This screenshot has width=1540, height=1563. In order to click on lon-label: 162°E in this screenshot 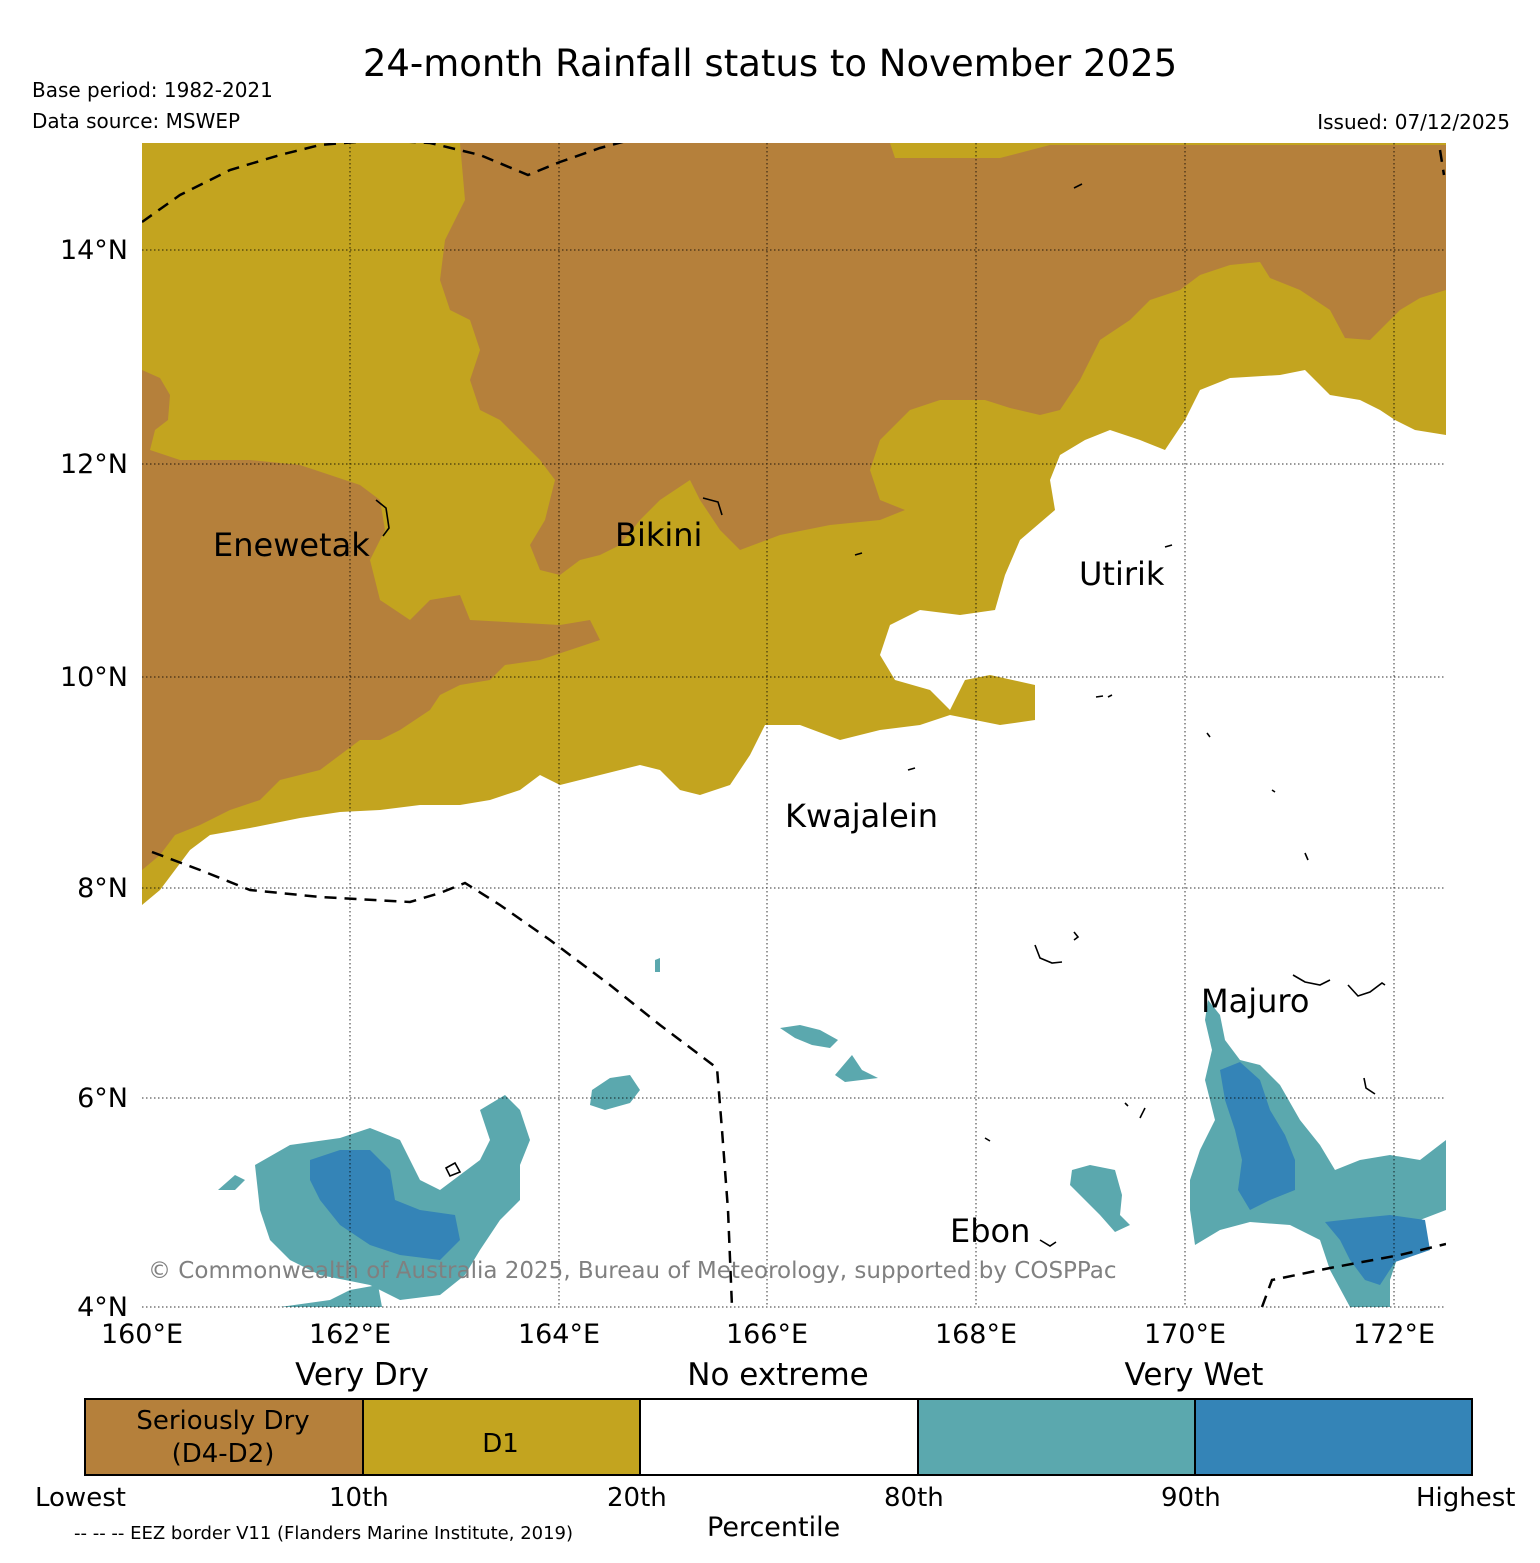, I will do `click(350, 1334)`.